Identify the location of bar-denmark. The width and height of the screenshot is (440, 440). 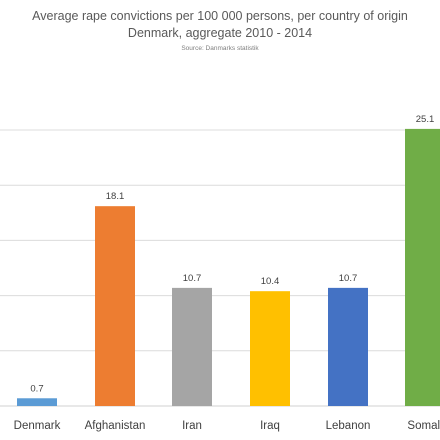
(37, 402).